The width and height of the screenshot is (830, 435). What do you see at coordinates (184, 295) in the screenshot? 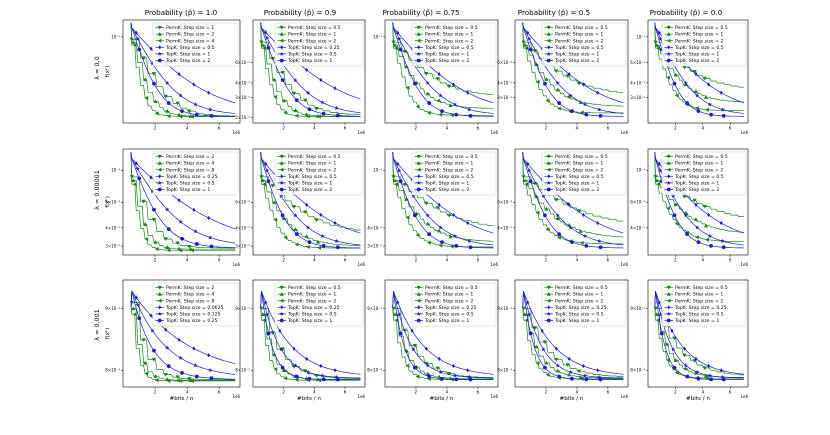
I see `legend-entry: PermK: Step size = 4` at bounding box center [184, 295].